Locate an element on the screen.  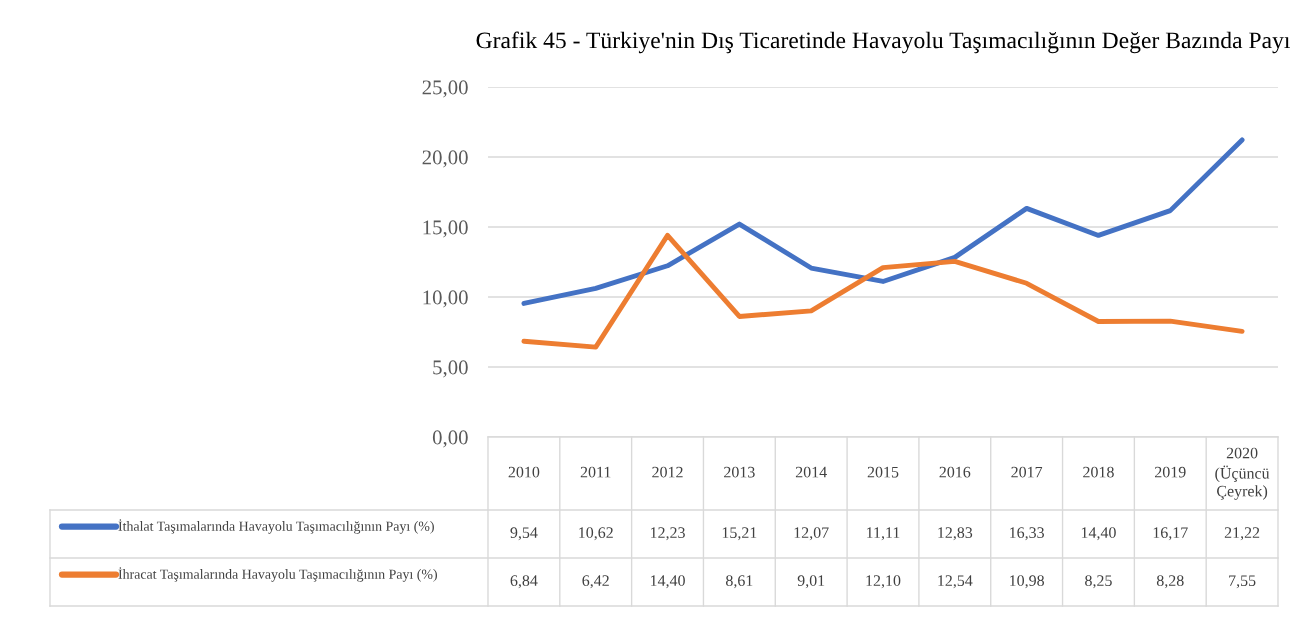
y-tick-label: 20,00 is located at coordinates (445, 159).